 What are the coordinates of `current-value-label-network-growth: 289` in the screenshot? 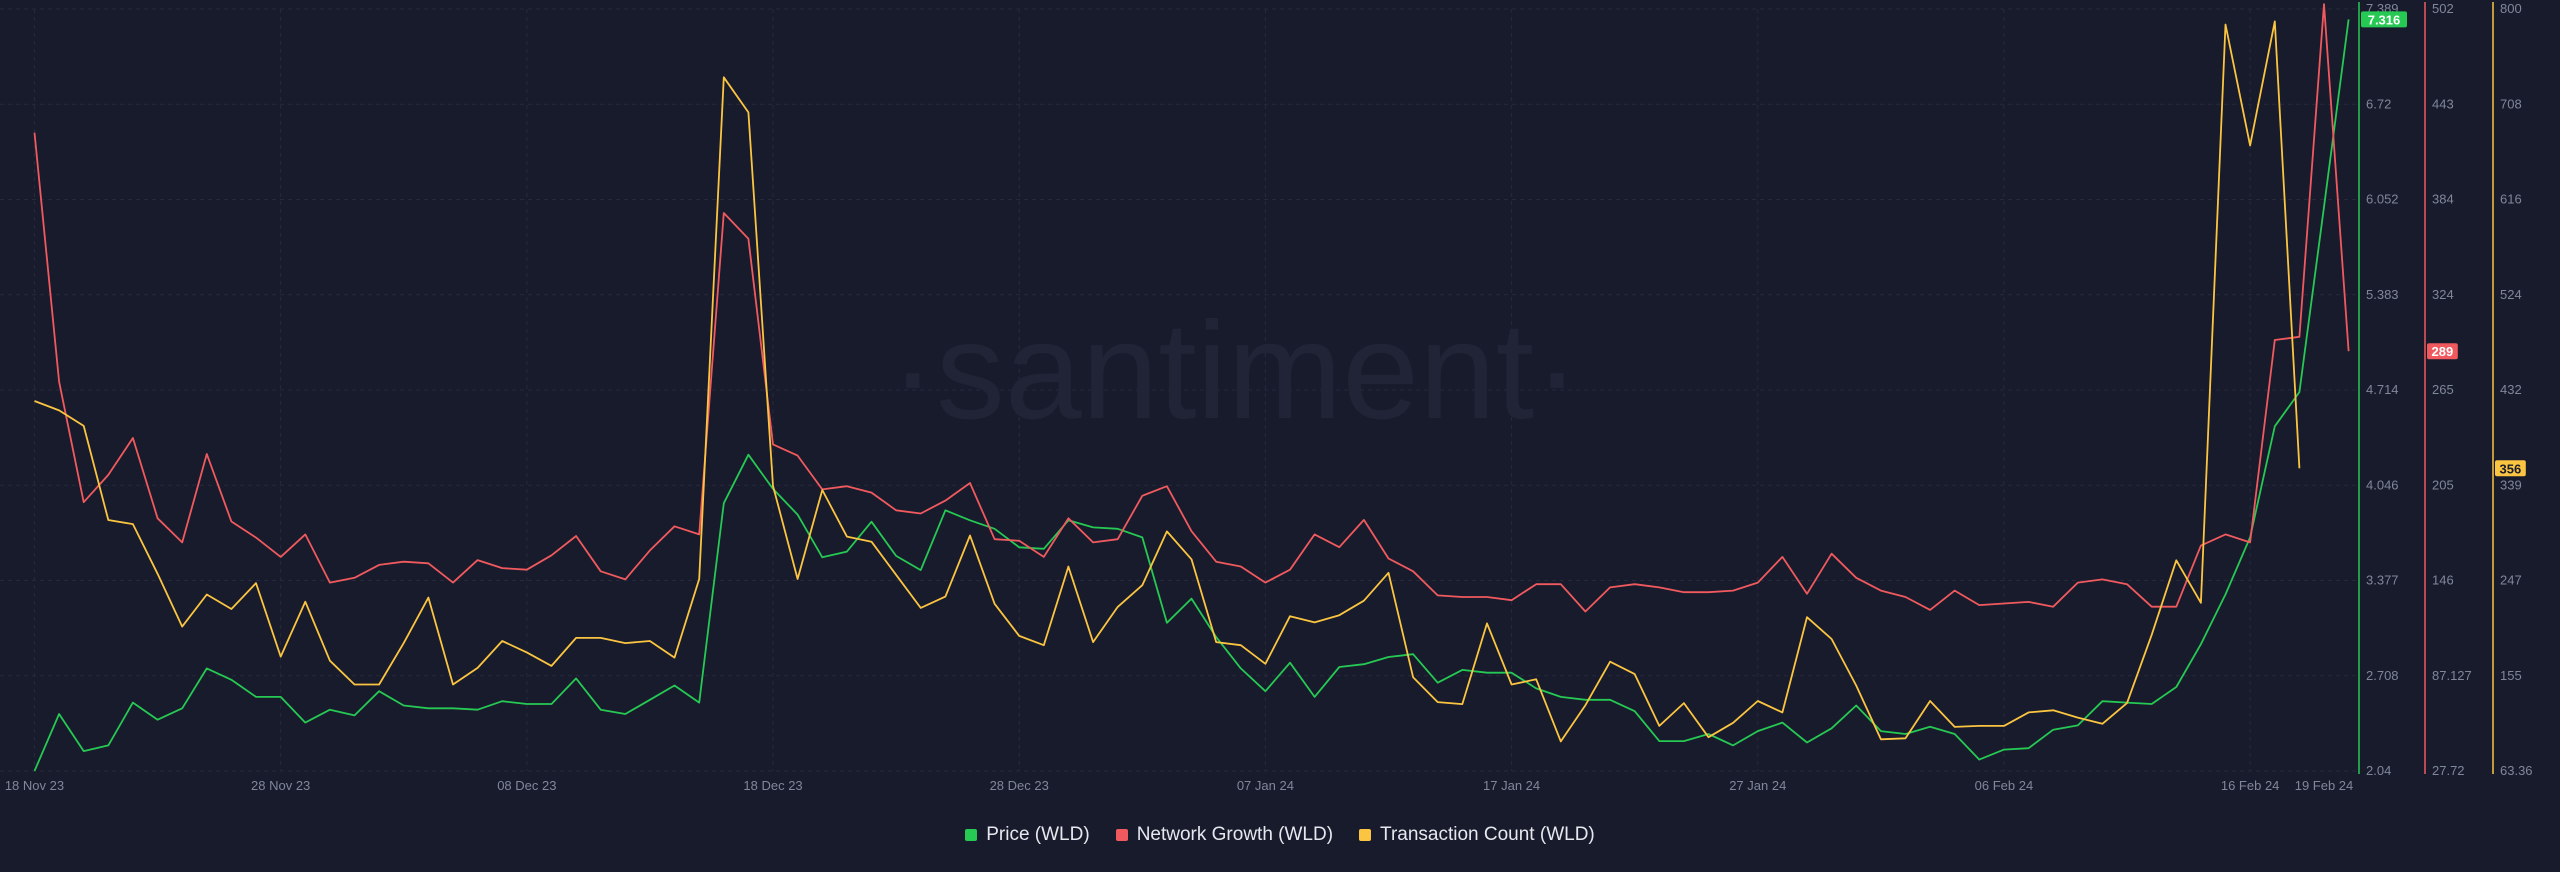 It's located at (2443, 351).